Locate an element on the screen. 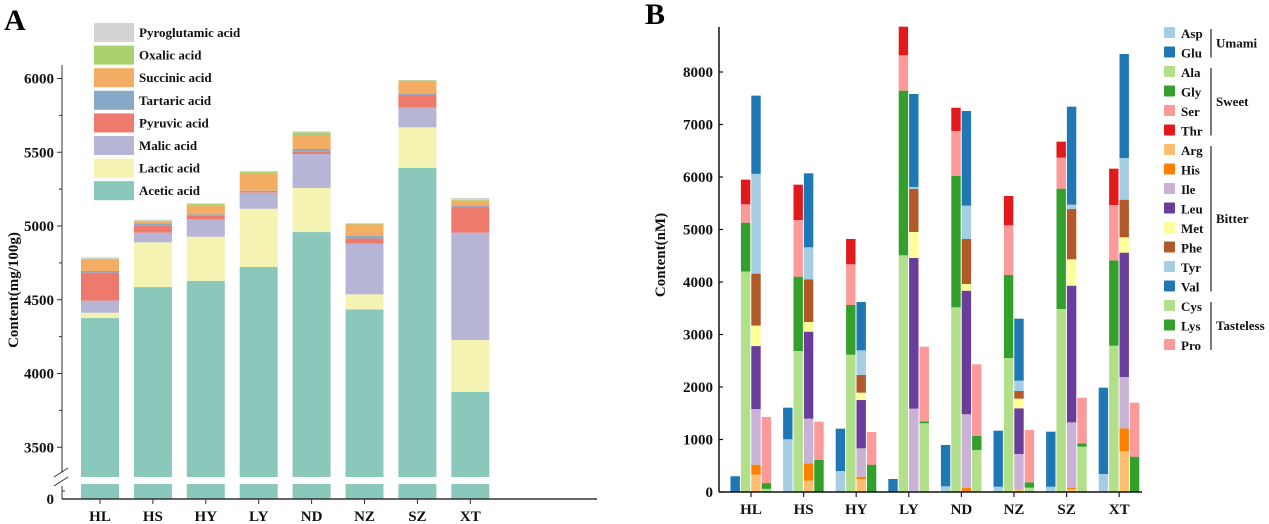  legend-label: Tartaric acid is located at coordinates (175, 100).